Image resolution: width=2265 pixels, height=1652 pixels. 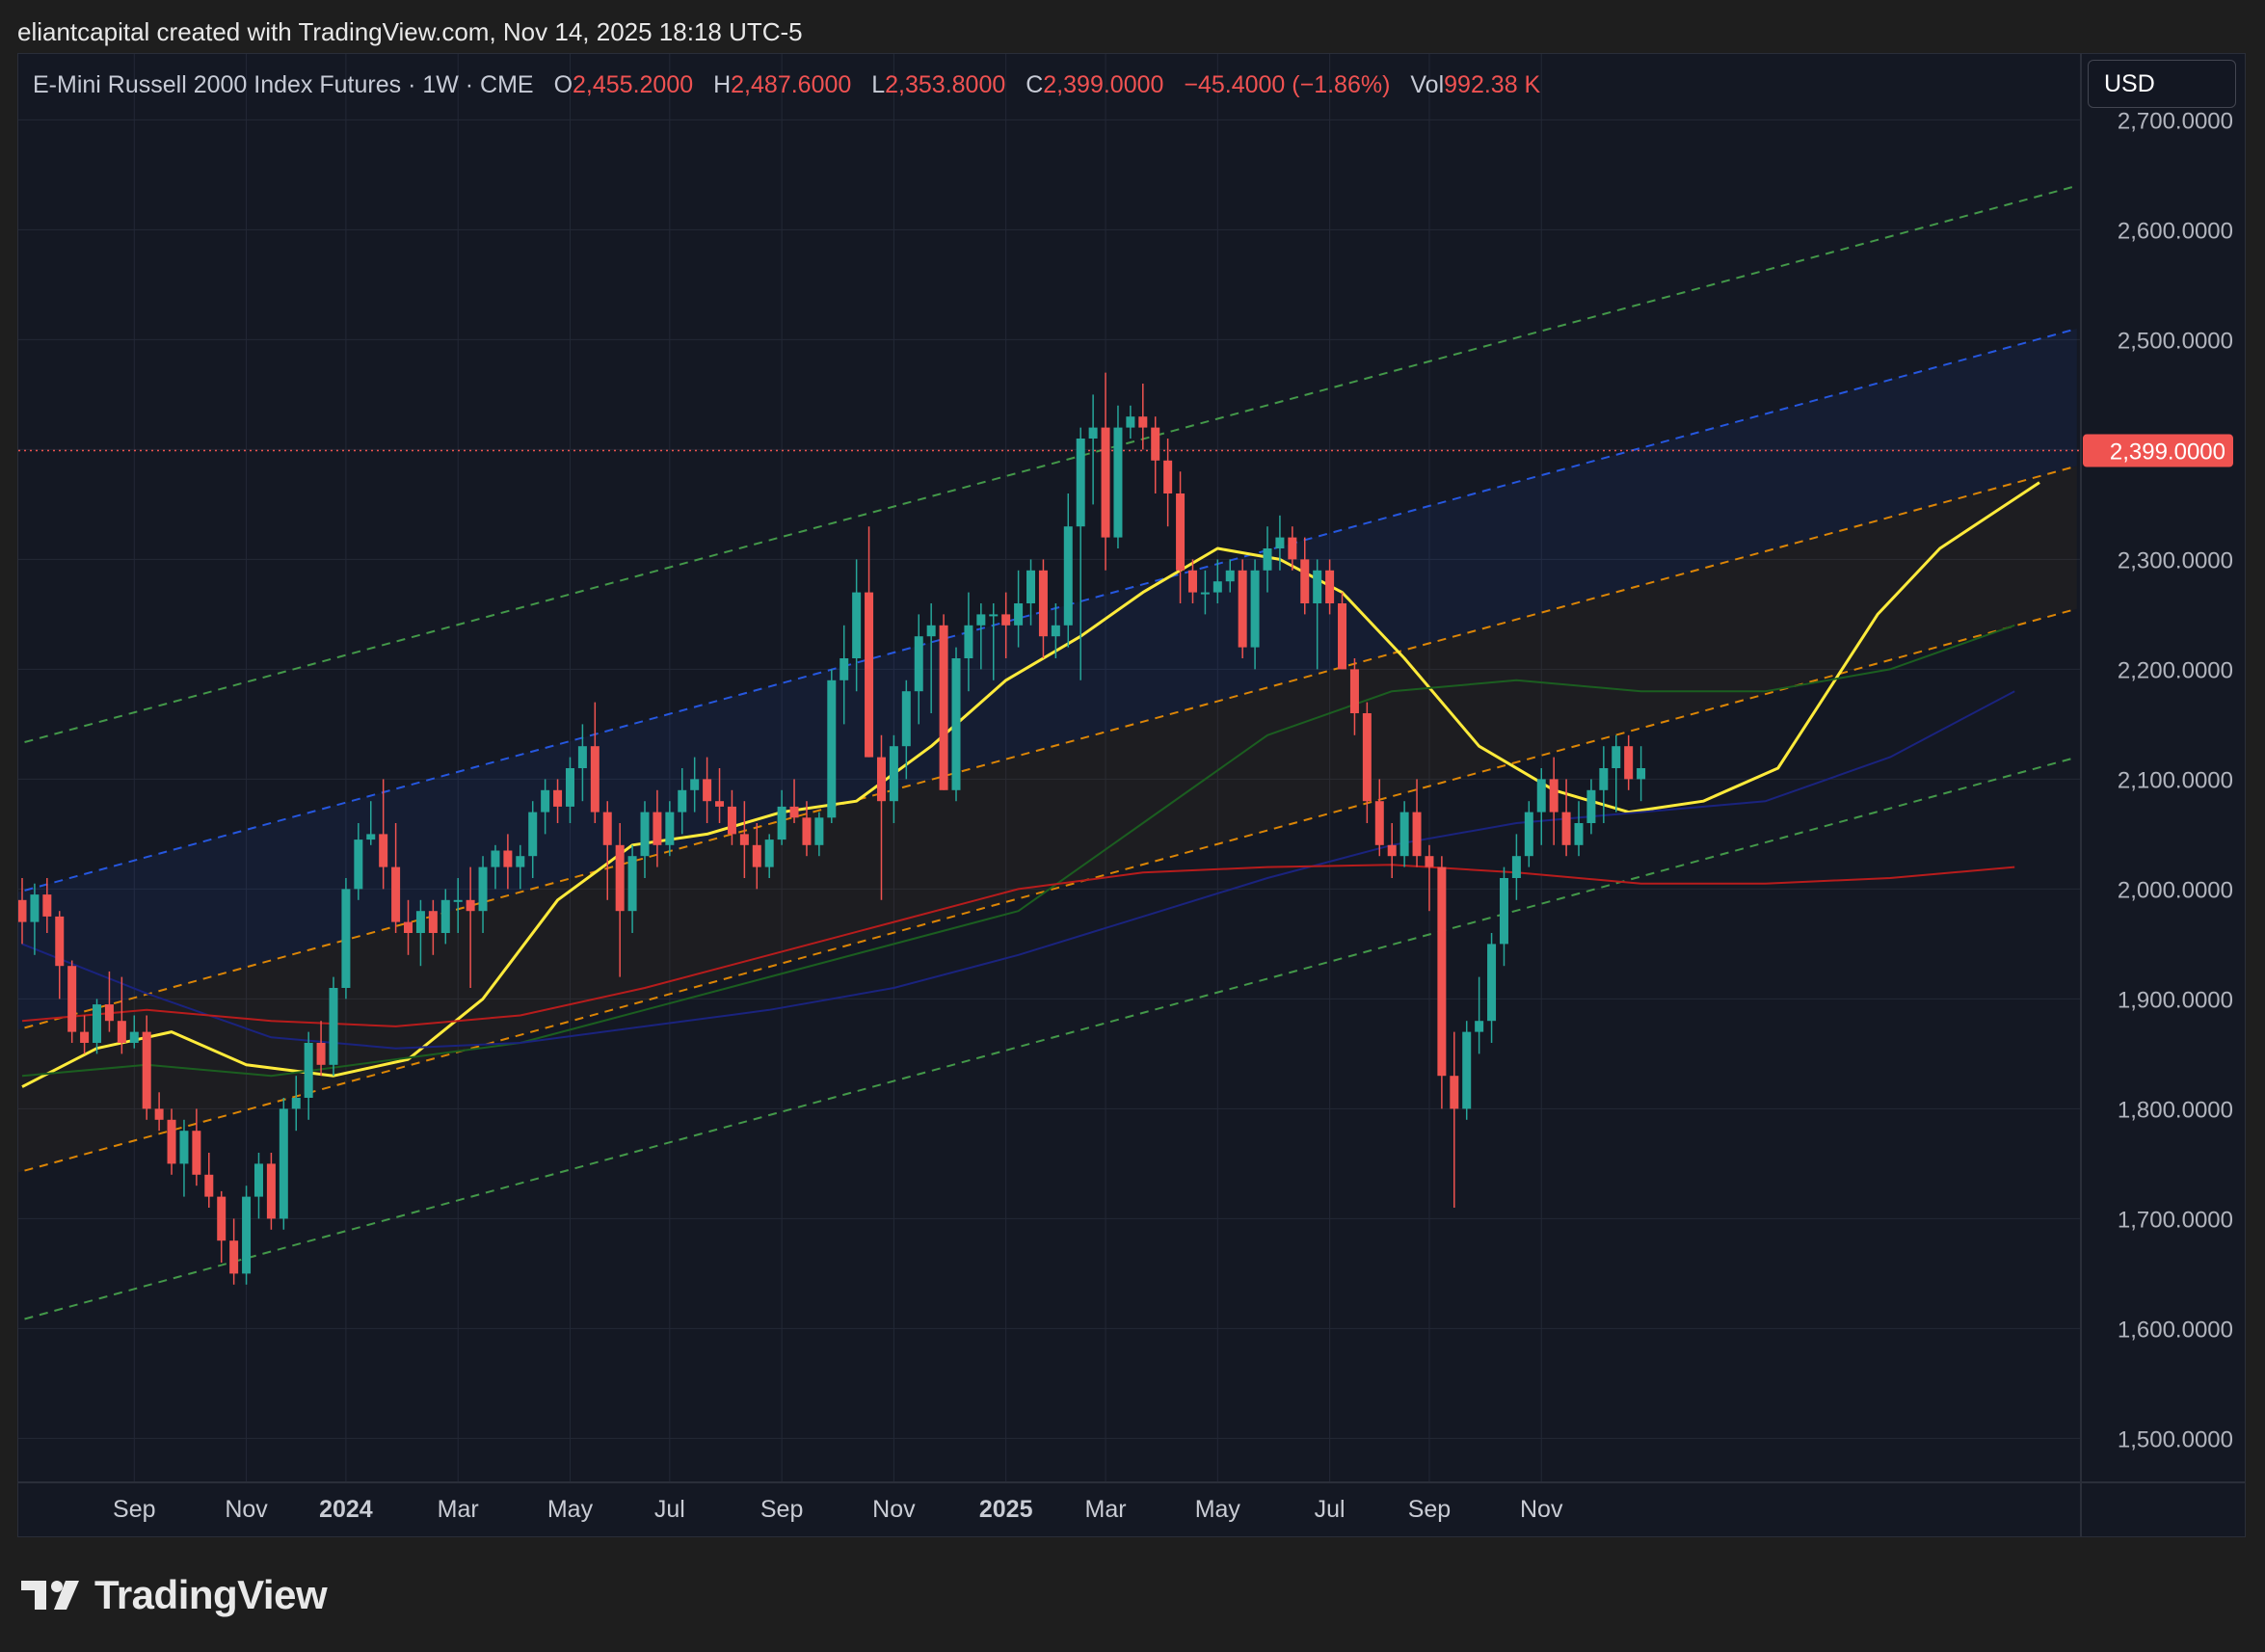 What do you see at coordinates (2175, 1000) in the screenshot?
I see `y-tick-label: 1,900.0000` at bounding box center [2175, 1000].